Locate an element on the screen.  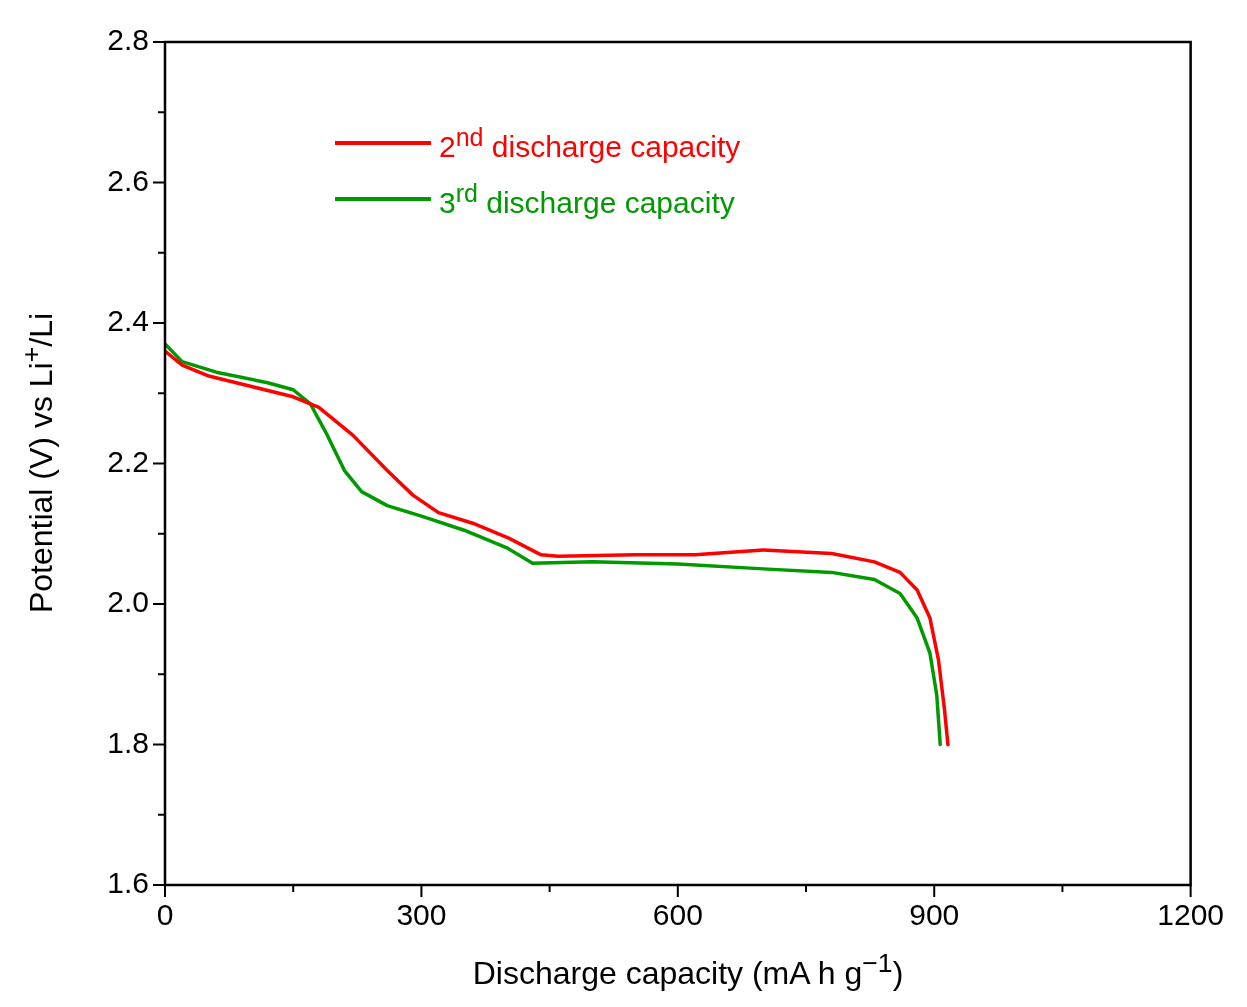
x-tick-label: 1200 is located at coordinates (1191, 915).